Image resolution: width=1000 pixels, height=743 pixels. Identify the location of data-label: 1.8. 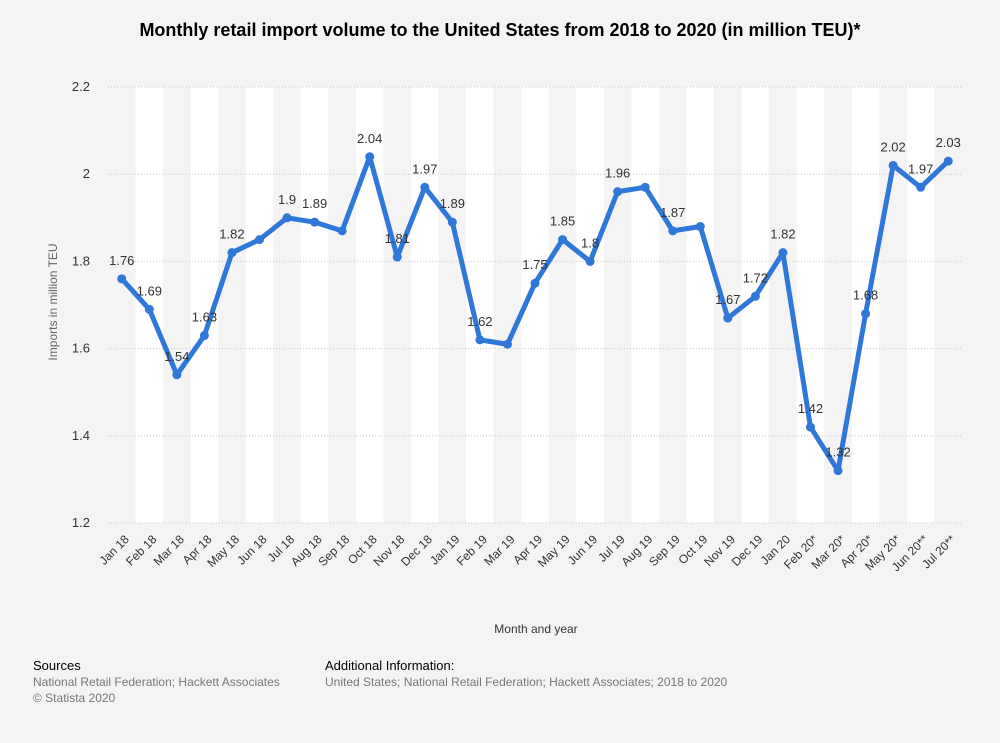
(590, 242).